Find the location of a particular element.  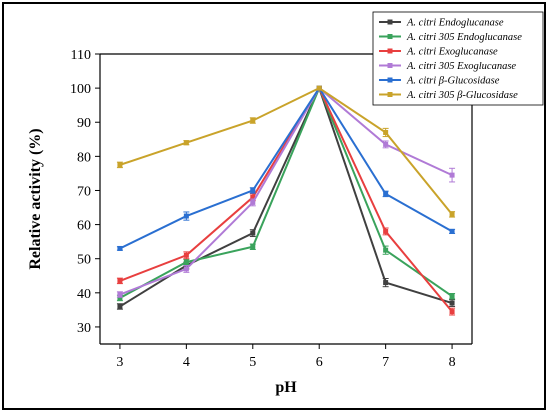

legend-item: A. citri 305 Endoglucanase is located at coordinates (450, 37).